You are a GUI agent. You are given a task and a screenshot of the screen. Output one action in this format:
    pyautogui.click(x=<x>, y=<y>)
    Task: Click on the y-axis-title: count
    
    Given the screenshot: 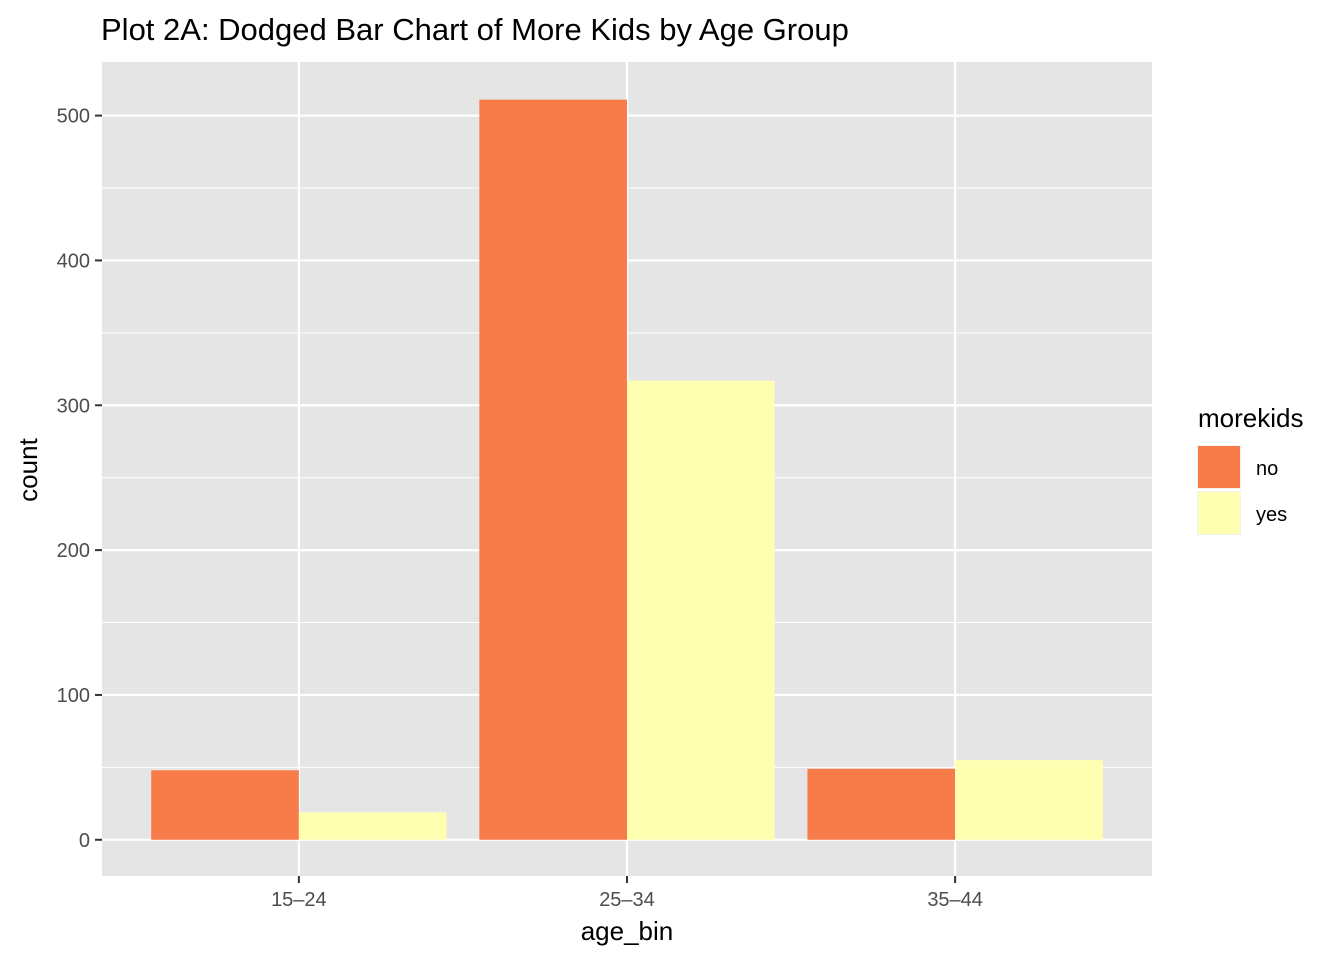 What is the action you would take?
    pyautogui.click(x=28, y=469)
    